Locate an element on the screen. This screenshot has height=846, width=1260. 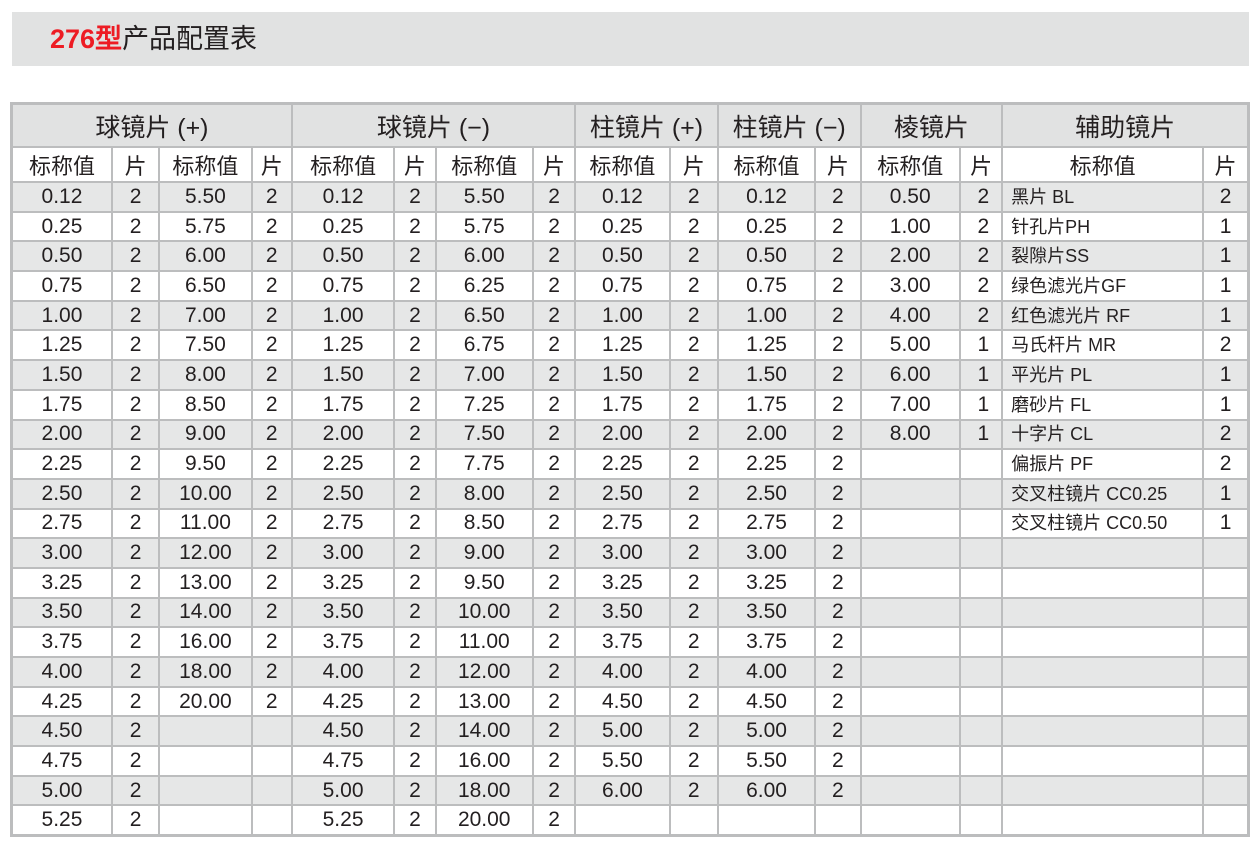
nominal-value-cell: 0.50 is located at coordinates (766, 256).